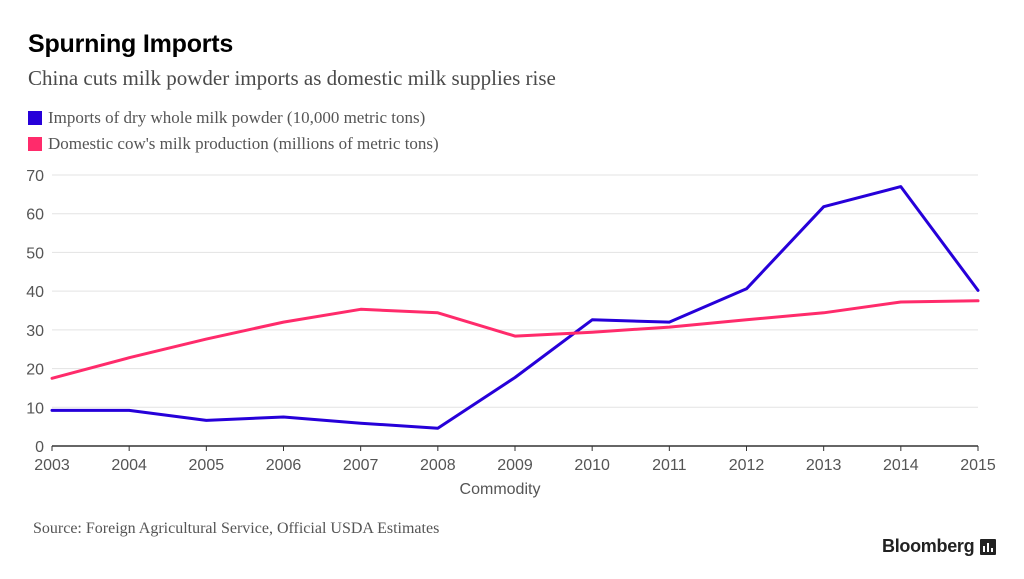  Describe the element at coordinates (131, 44) in the screenshot. I see `chart-title: Spurning Imports` at that location.